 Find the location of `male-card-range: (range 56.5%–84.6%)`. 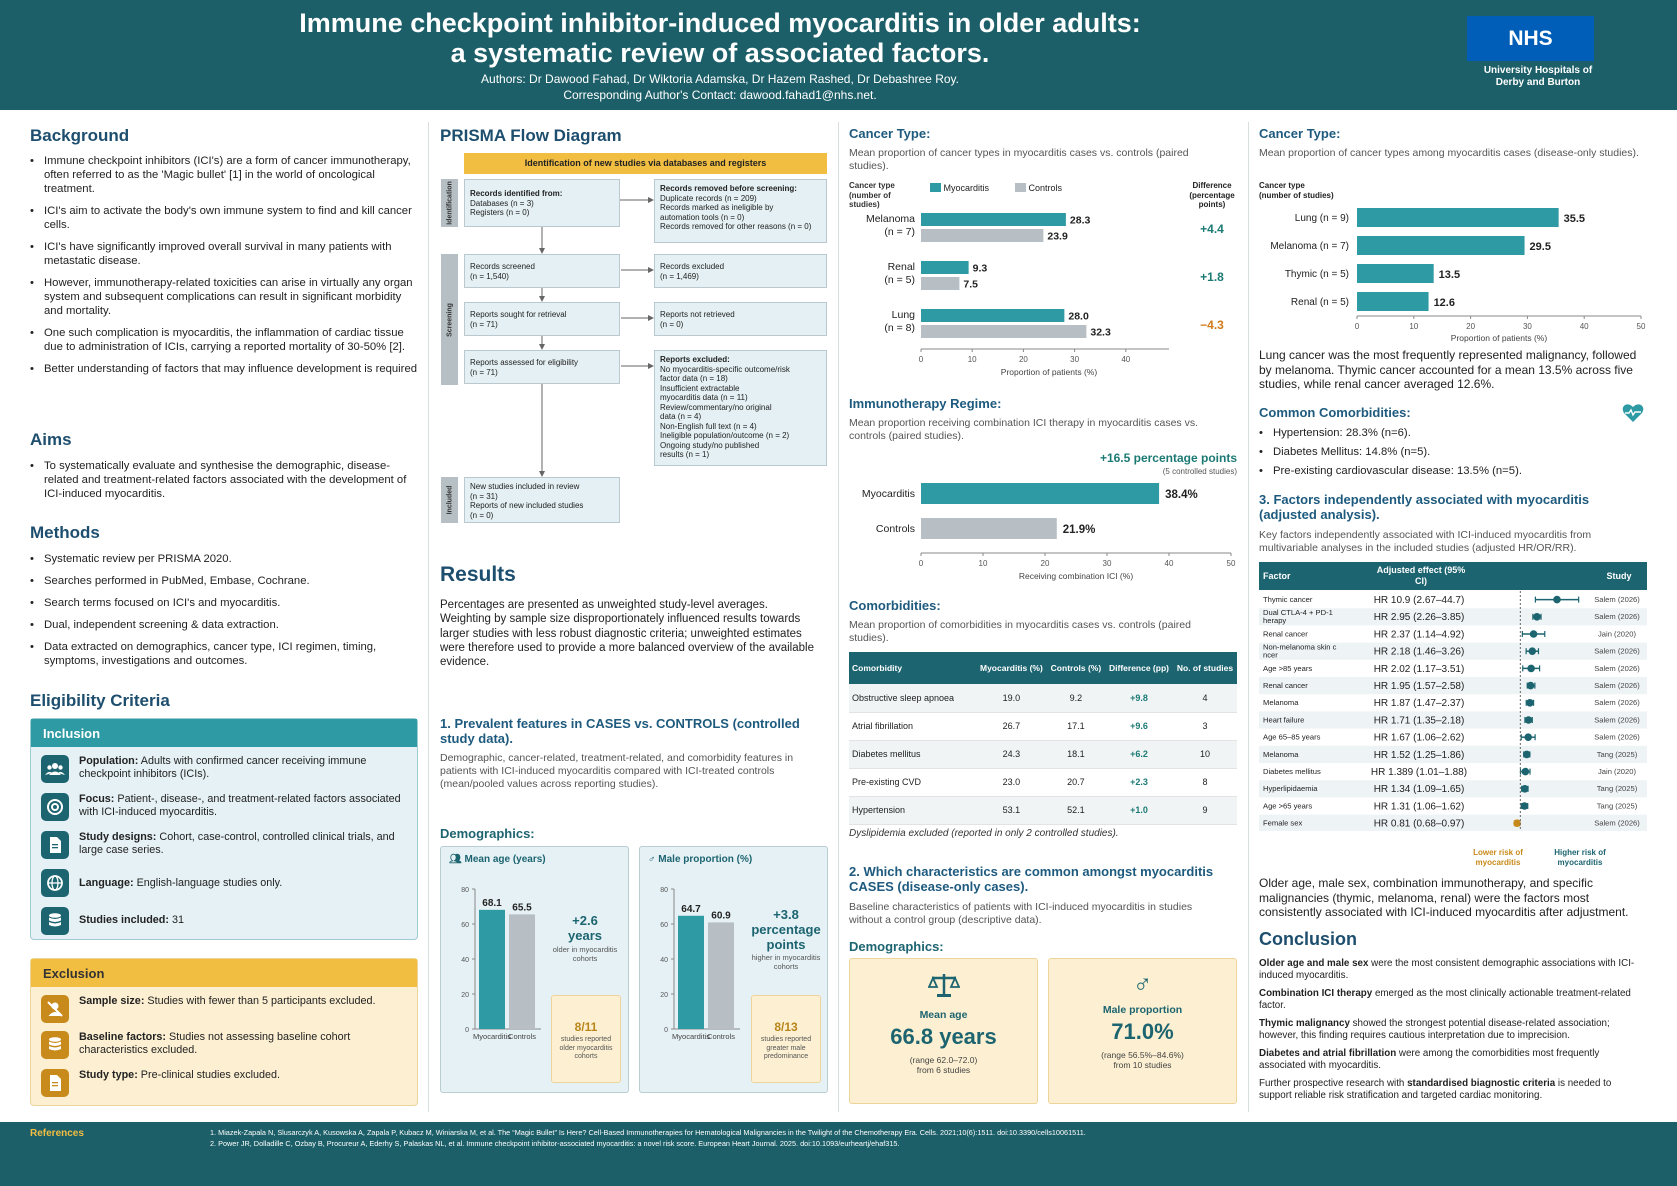

male-card-range: (range 56.5%–84.6%) is located at coordinates (1142, 1055).